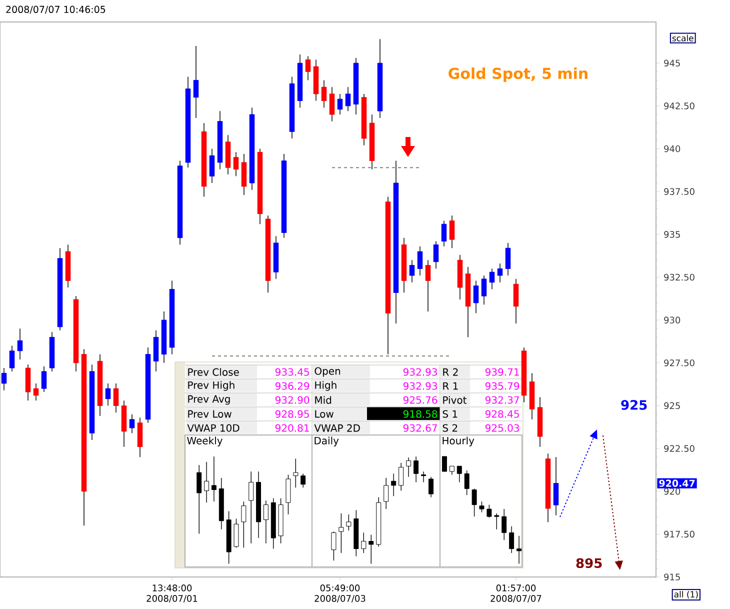 The width and height of the screenshot is (730, 609). I want to click on annotation: VWAP 2D, so click(337, 428).